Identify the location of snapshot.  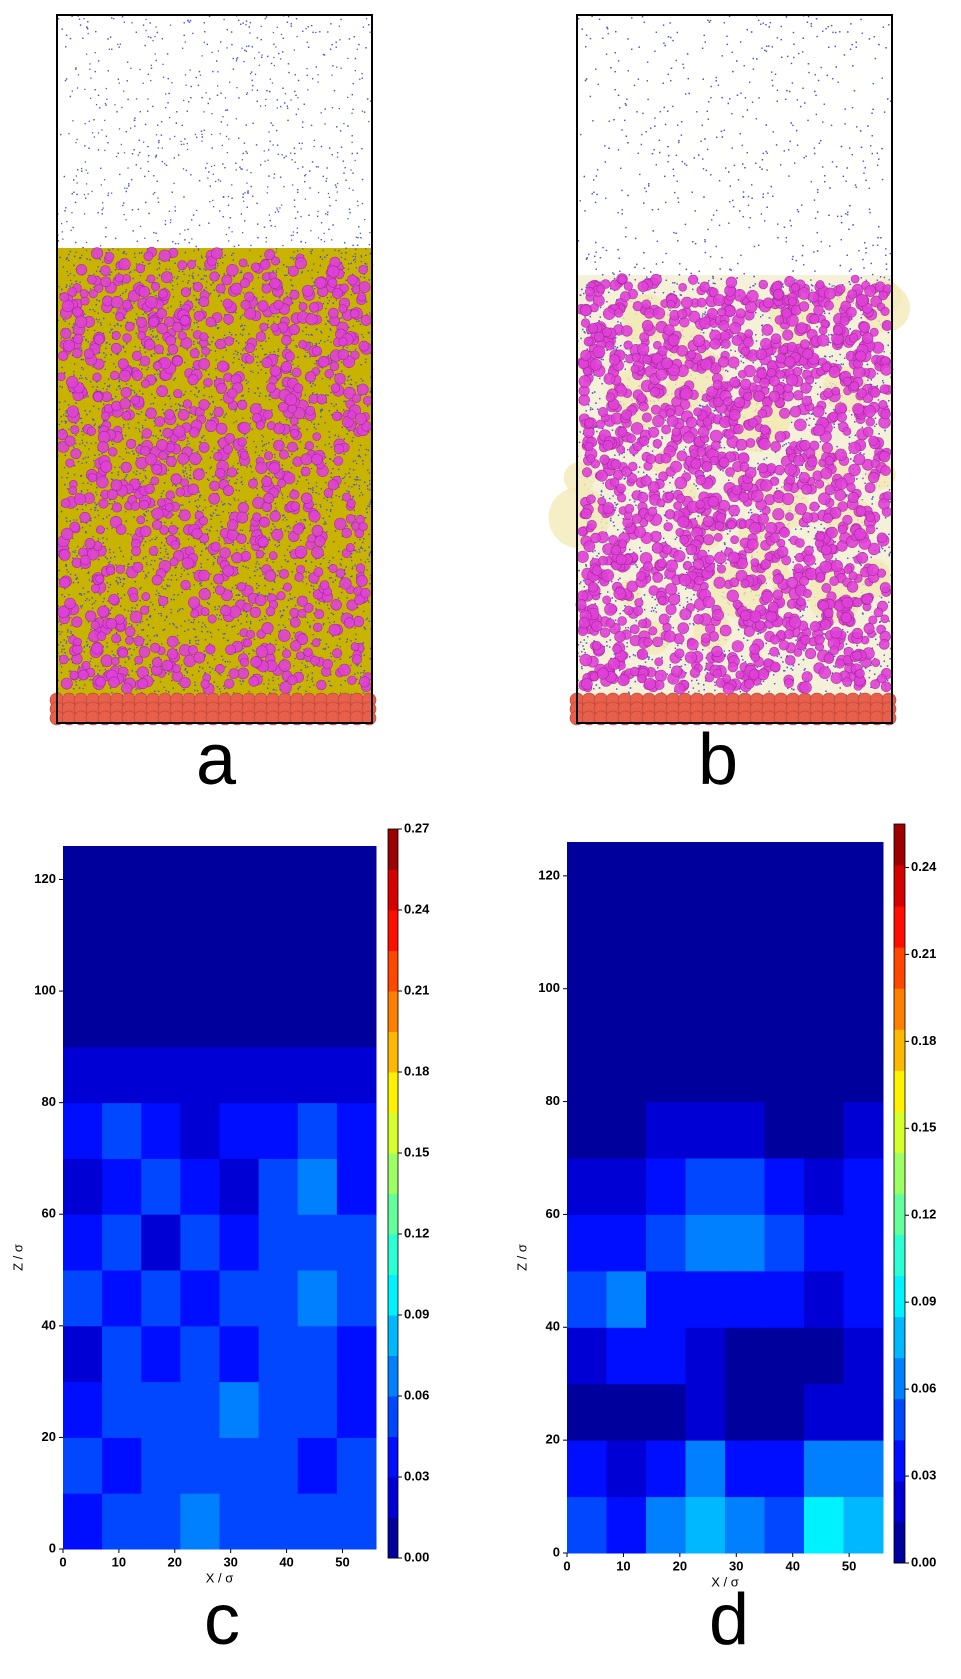
(213, 370).